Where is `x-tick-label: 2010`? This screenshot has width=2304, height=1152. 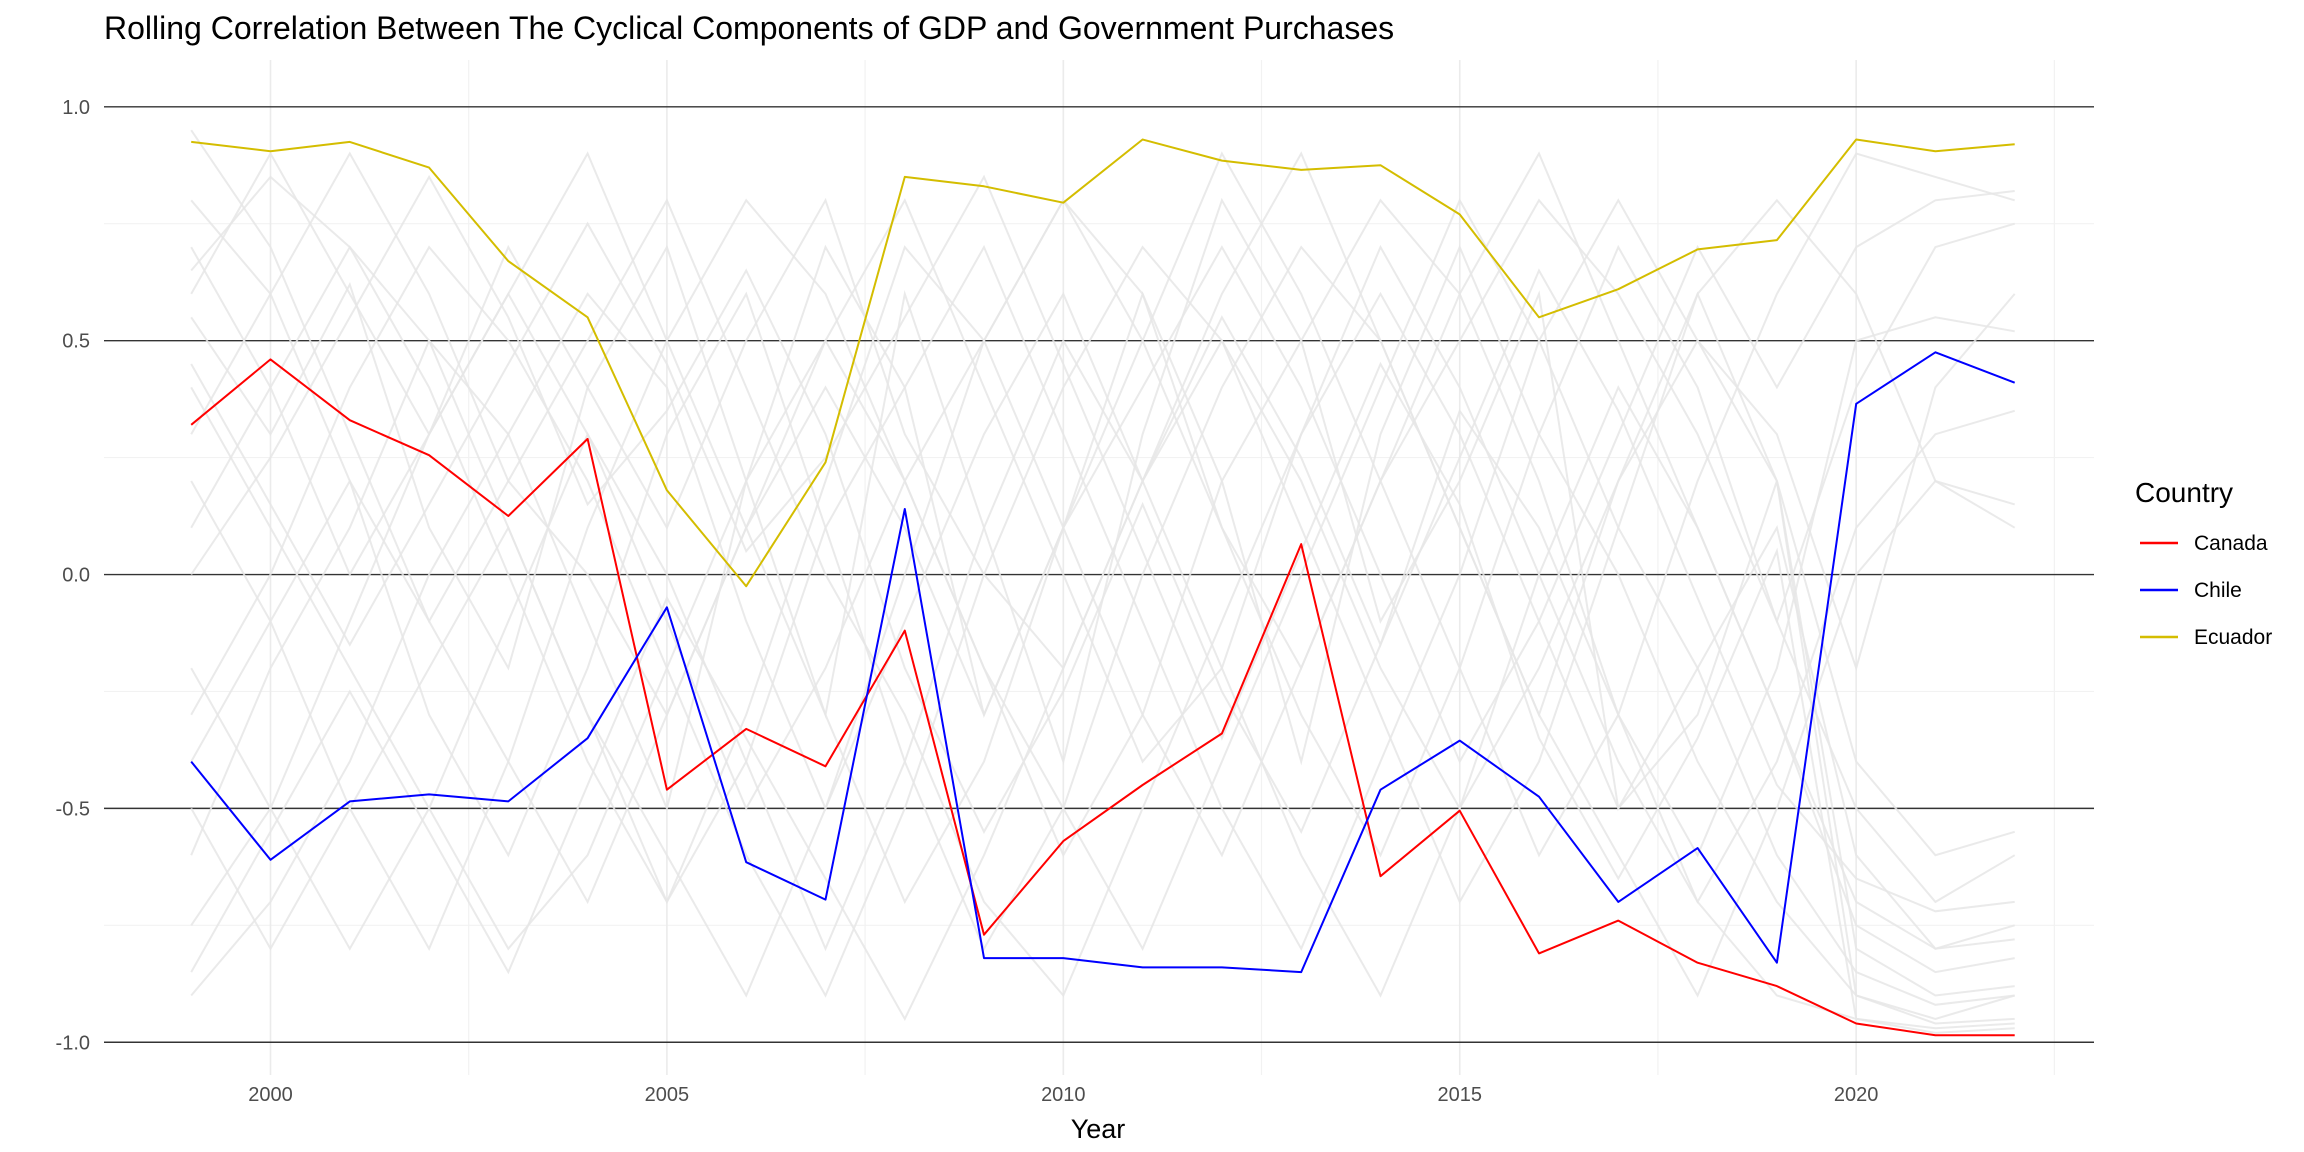
x-tick-label: 2010 is located at coordinates (1063, 1095).